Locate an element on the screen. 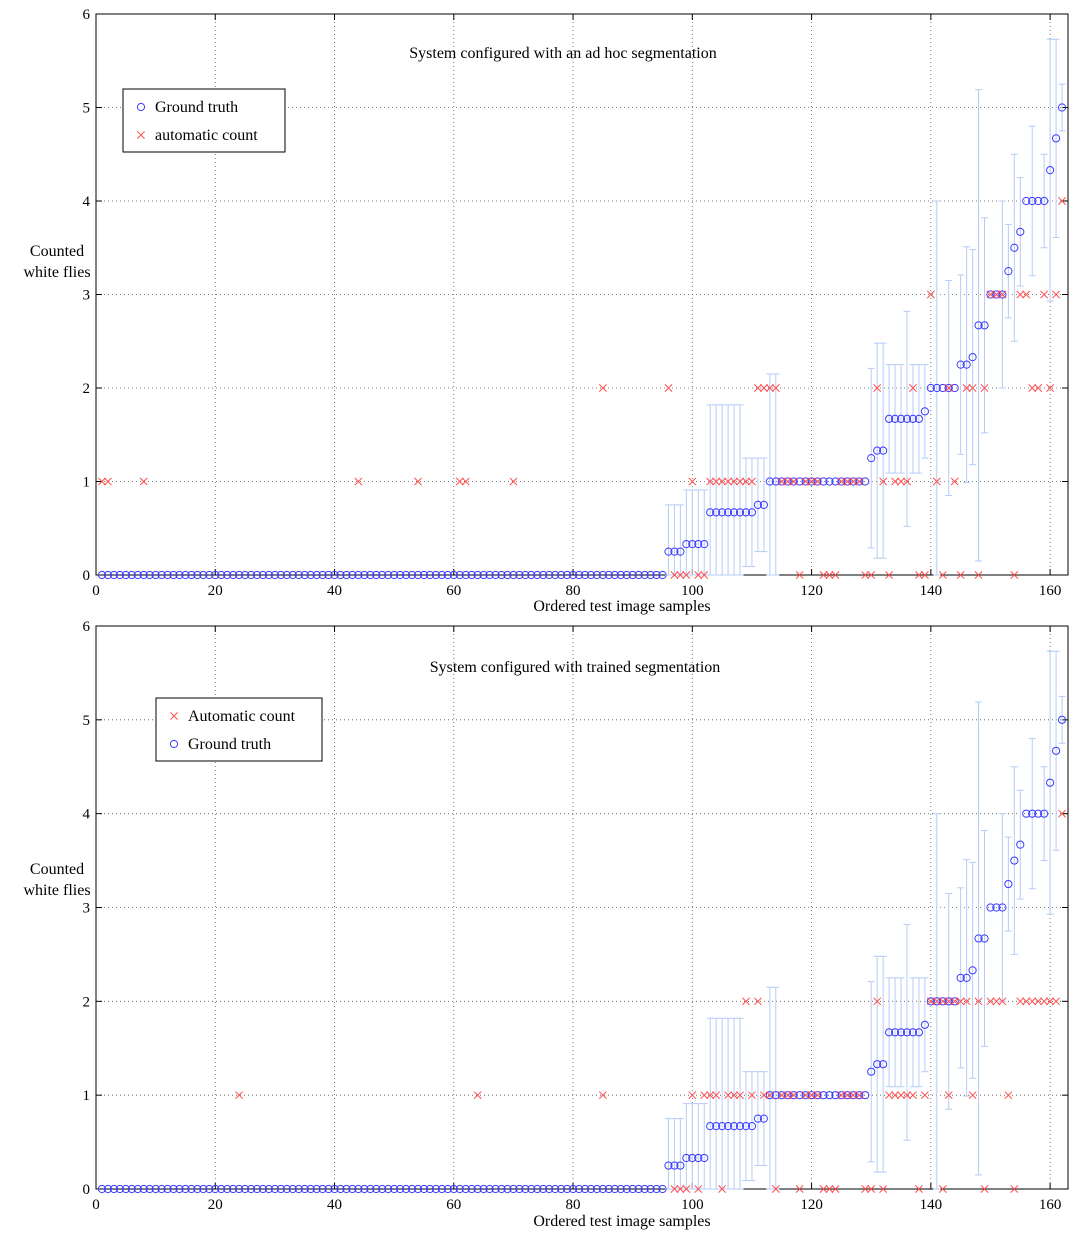 The width and height of the screenshot is (1069, 1233). x-tick-label: 60 is located at coordinates (453, 1205).